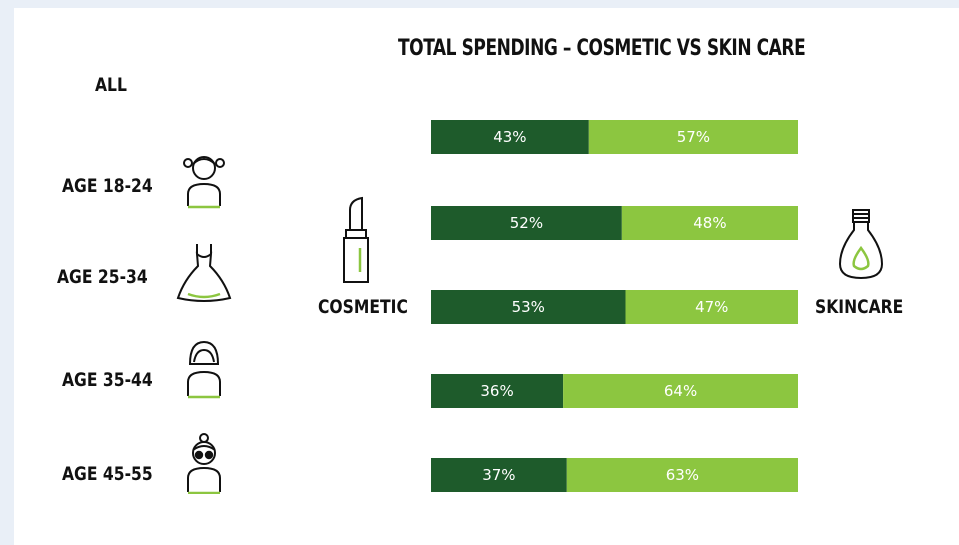  What do you see at coordinates (102, 277) in the screenshot?
I see `row-label-age-25-34: AGE 25-34` at bounding box center [102, 277].